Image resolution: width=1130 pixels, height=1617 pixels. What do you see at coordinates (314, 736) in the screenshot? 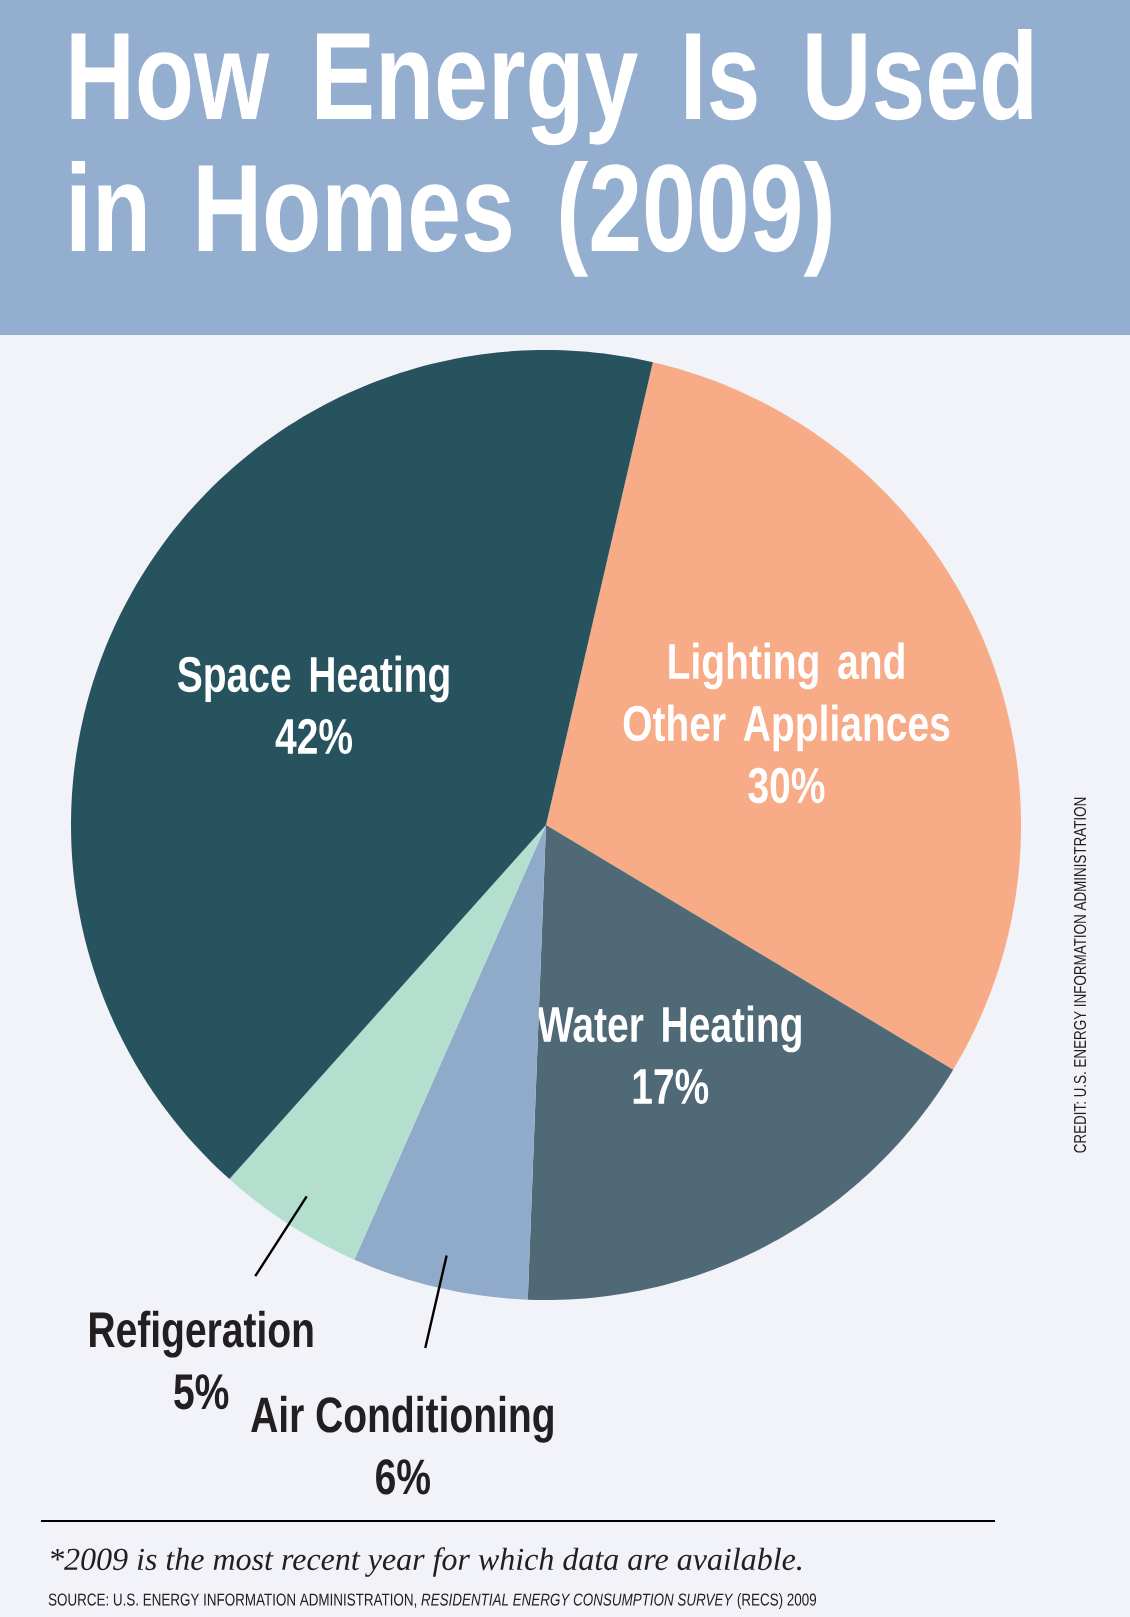
I see `data-label: 42%` at bounding box center [314, 736].